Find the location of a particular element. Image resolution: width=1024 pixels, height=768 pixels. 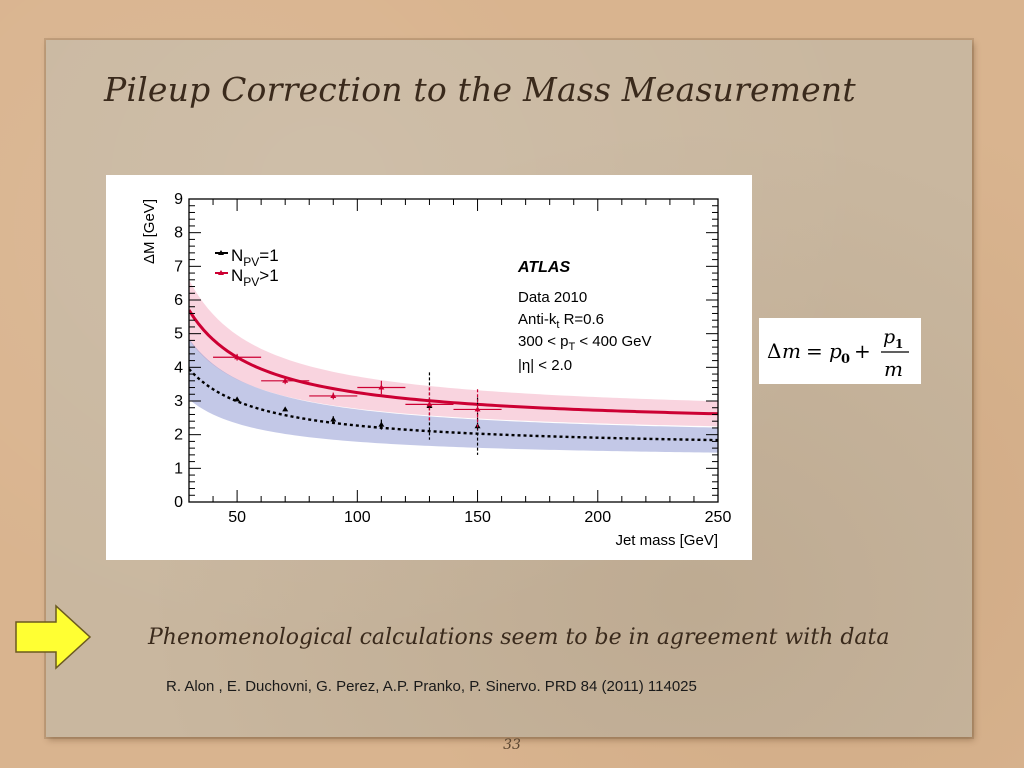

y-tick-label: 8 is located at coordinates (178, 233).